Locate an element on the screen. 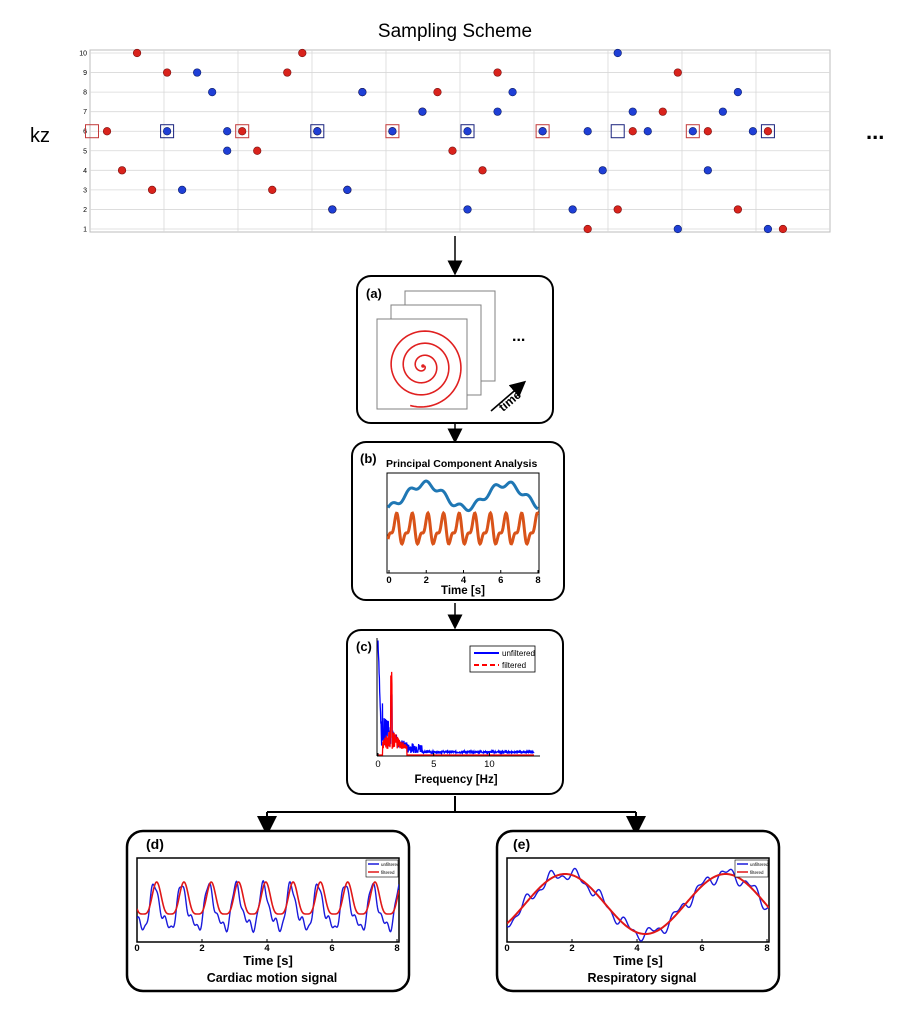  y-tick-label: 5 is located at coordinates (85, 151).